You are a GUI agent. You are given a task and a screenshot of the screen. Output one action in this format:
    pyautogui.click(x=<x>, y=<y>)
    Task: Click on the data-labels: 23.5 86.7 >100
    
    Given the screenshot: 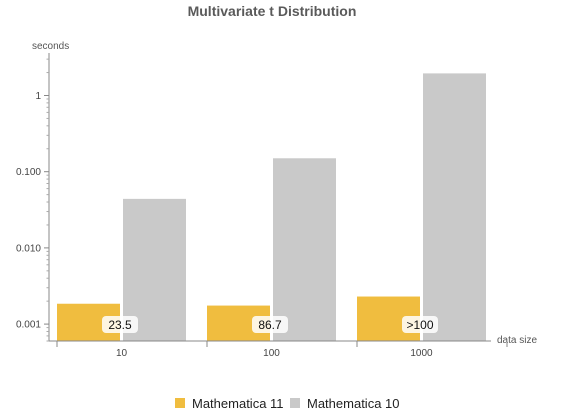 What is the action you would take?
    pyautogui.click(x=270, y=324)
    